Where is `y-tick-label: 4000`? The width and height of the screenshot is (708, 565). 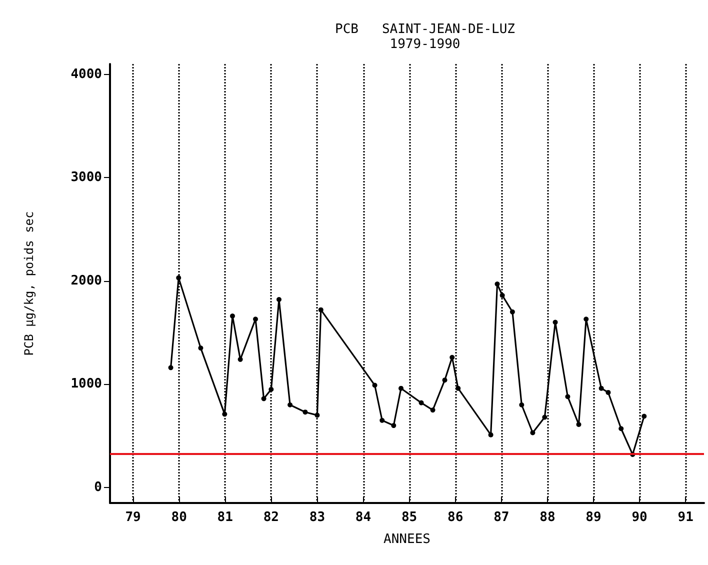
y-tick-label: 4000 is located at coordinates (86, 74).